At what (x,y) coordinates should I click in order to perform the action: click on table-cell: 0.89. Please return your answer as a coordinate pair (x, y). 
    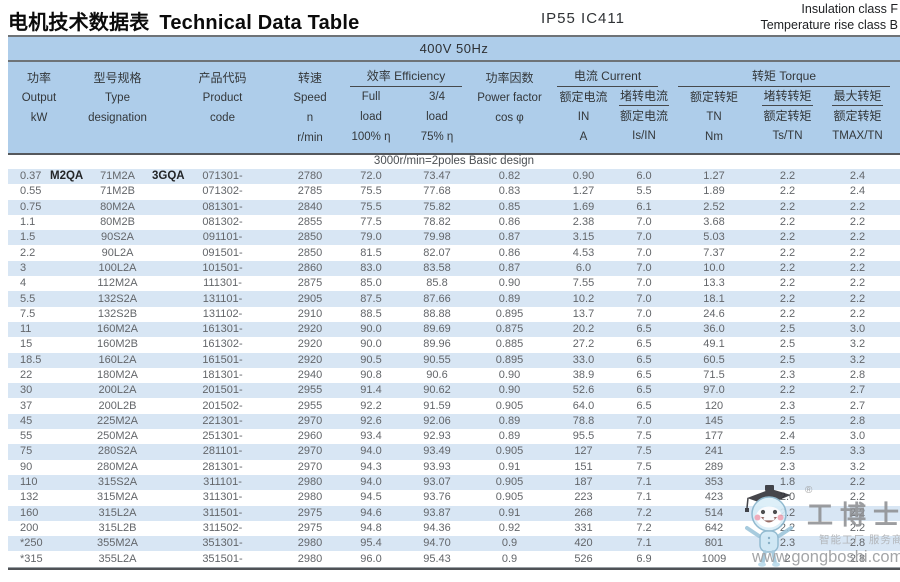
    Looking at the image, I should click on (509, 420).